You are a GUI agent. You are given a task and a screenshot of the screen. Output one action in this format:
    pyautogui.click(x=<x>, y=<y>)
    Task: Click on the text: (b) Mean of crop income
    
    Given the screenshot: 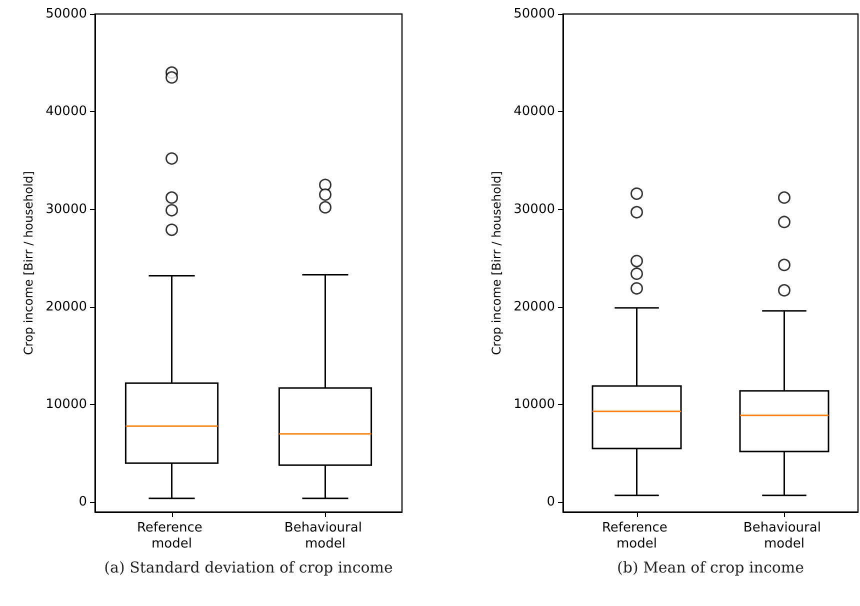 What is the action you would take?
    pyautogui.click(x=710, y=567)
    